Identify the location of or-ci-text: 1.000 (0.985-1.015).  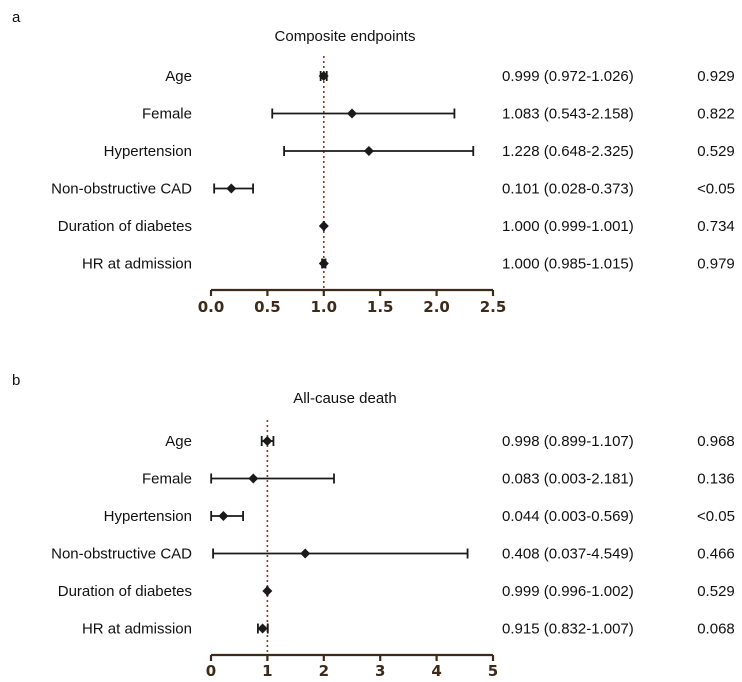
(568, 264).